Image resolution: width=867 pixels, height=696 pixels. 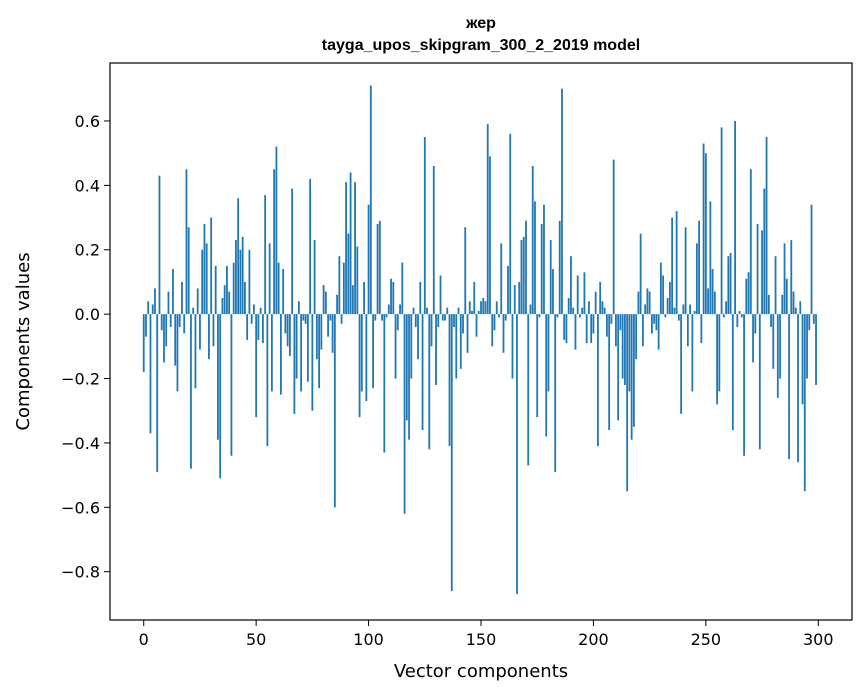 What do you see at coordinates (80, 443) in the screenshot?
I see `y-tick-label: −0.4` at bounding box center [80, 443].